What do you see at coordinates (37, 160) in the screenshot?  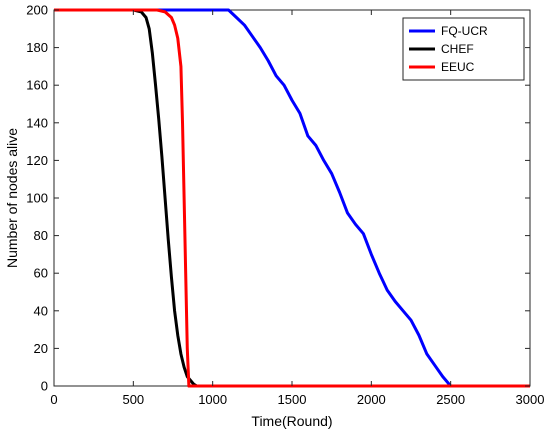 I see `y-tick-label: 120` at bounding box center [37, 160].